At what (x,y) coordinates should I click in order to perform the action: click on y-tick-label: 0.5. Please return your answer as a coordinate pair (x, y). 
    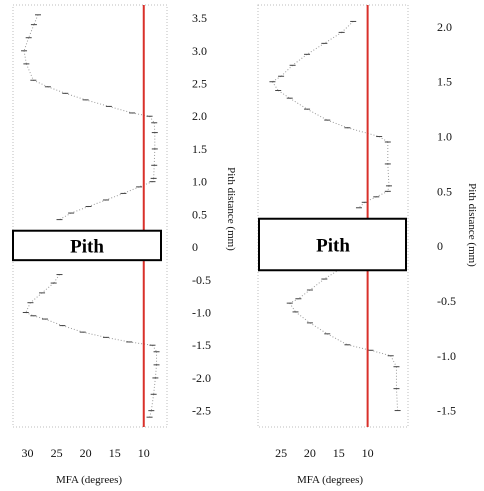
    Looking at the image, I should click on (199, 214).